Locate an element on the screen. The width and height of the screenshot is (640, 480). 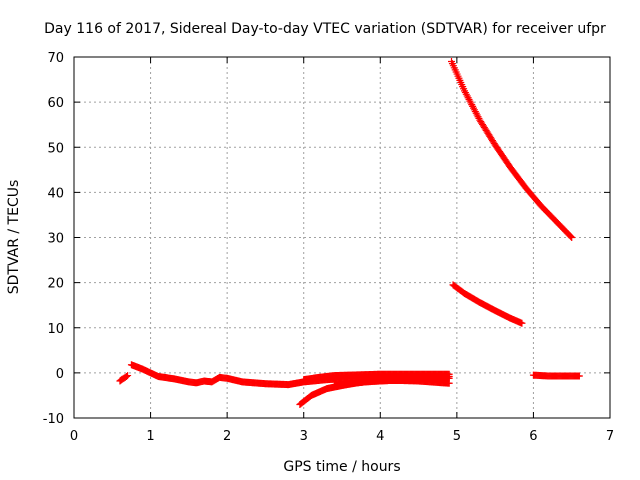
x-tick-label: 2 is located at coordinates (227, 436).